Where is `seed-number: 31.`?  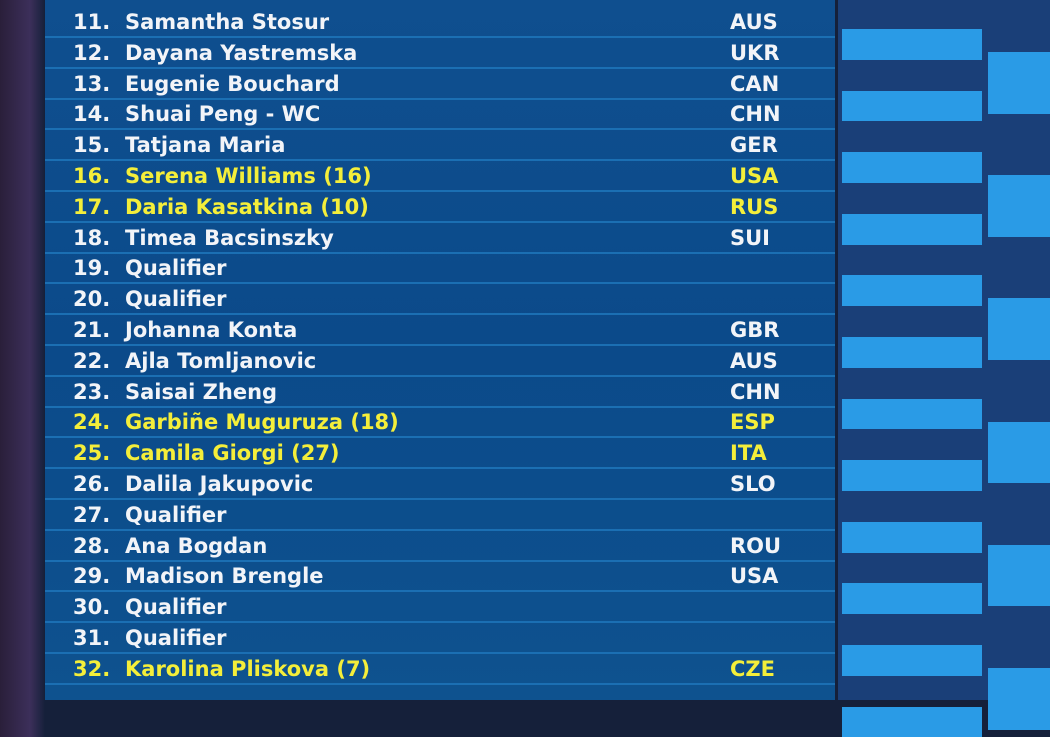
seed-number: 31. is located at coordinates (92, 638).